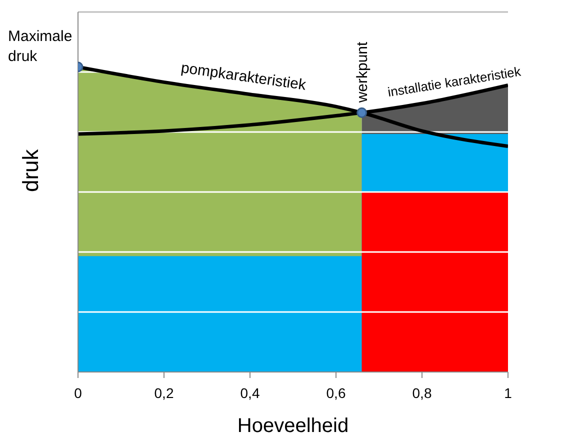  Describe the element at coordinates (78, 392) in the screenshot. I see `x-tick-label: 0` at that location.